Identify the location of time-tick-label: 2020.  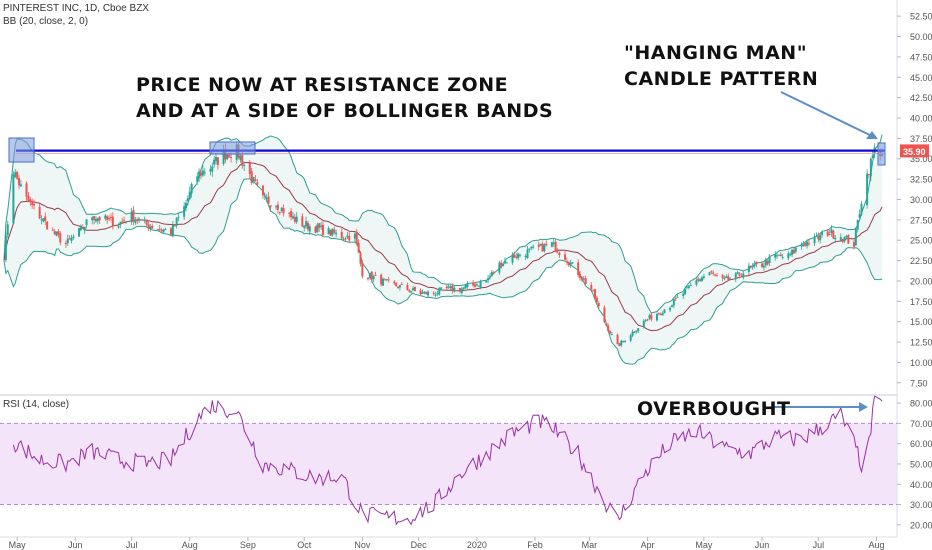
(477, 545).